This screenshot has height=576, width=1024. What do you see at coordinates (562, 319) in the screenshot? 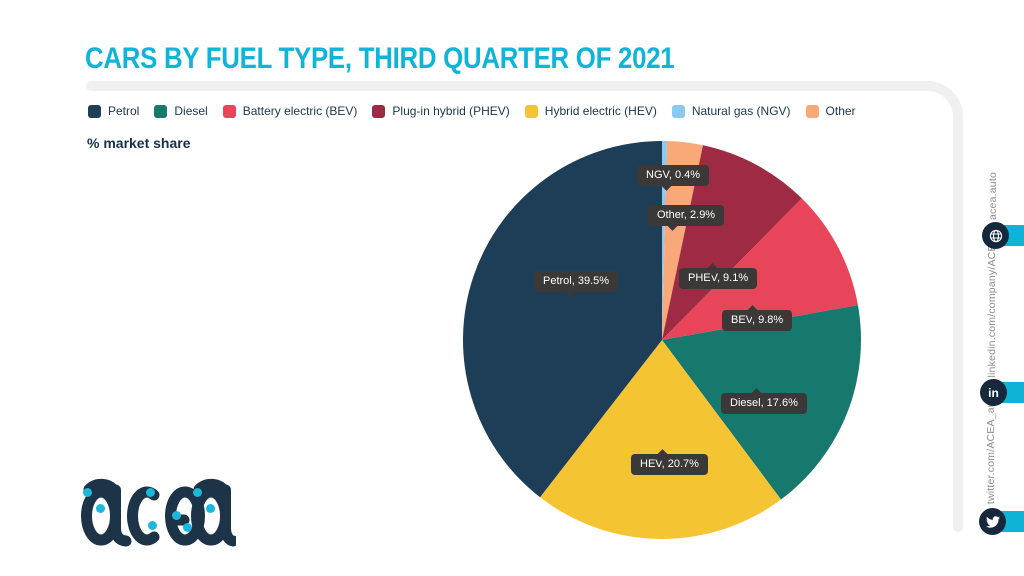
I see `pie-slice-petrol` at bounding box center [562, 319].